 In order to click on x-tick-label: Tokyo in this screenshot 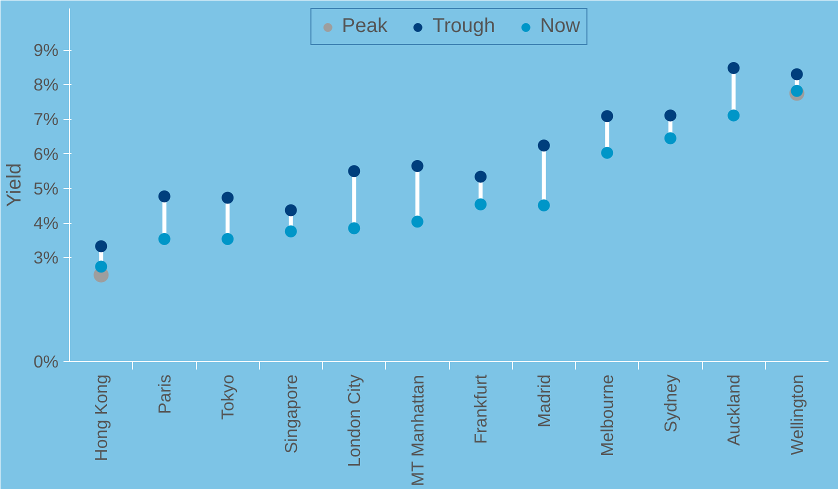, I will do `click(228, 397)`.